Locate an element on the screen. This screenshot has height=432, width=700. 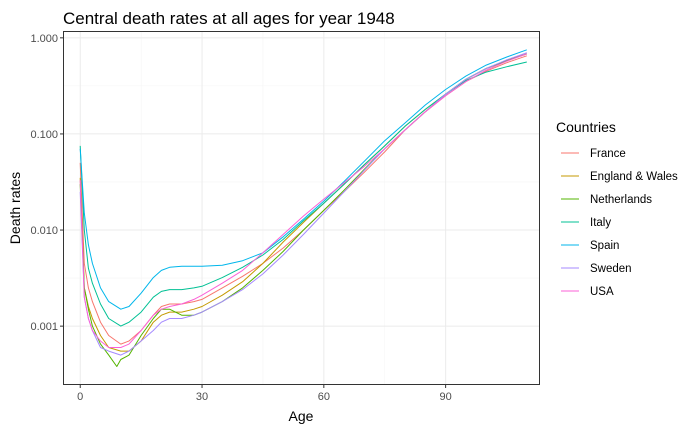
y-tick-label: 1.000 is located at coordinates (44, 39).